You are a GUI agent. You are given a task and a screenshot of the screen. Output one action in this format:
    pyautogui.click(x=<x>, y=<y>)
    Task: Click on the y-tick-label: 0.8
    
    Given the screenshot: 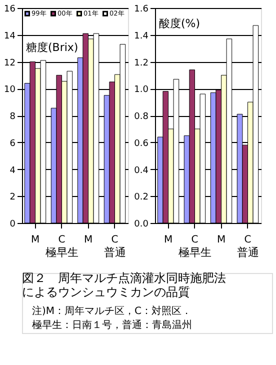 What is the action you would take?
    pyautogui.click(x=141, y=117)
    